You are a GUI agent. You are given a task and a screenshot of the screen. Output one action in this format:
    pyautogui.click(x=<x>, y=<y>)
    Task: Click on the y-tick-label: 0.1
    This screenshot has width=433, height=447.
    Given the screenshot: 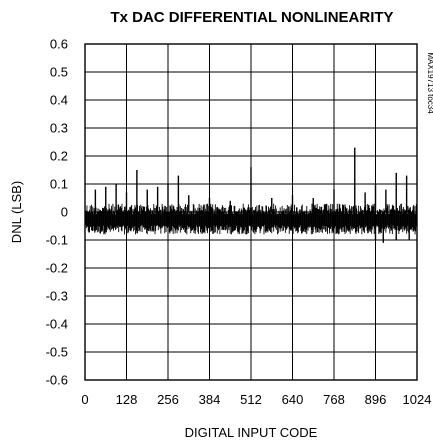 What is the action you would take?
    pyautogui.click(x=59, y=184)
    